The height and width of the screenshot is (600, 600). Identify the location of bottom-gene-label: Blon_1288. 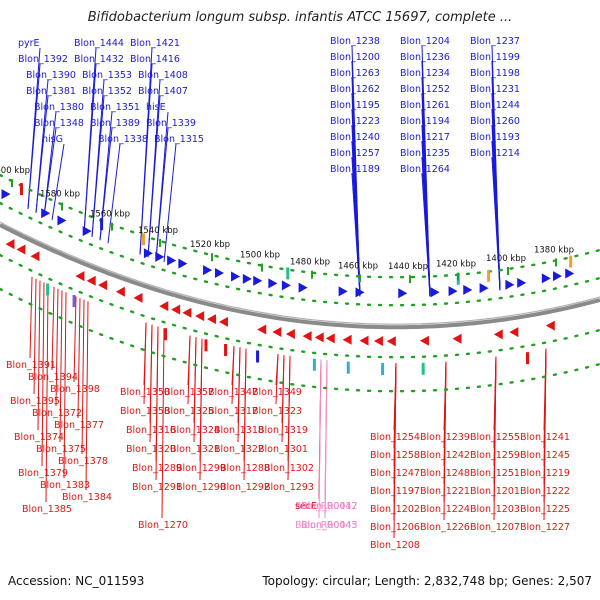
(245, 468).